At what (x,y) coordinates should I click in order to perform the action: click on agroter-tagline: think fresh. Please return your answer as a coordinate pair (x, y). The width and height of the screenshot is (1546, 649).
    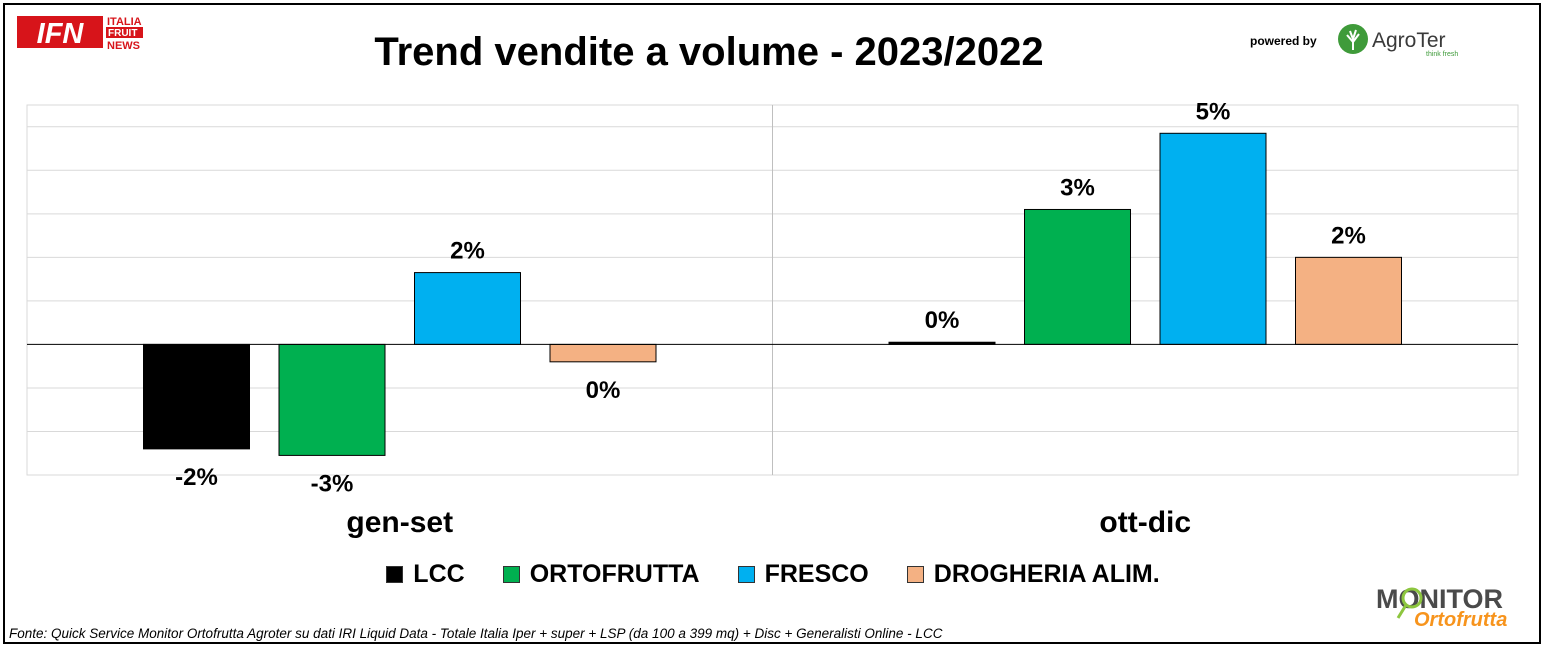
    Looking at the image, I should click on (1442, 54).